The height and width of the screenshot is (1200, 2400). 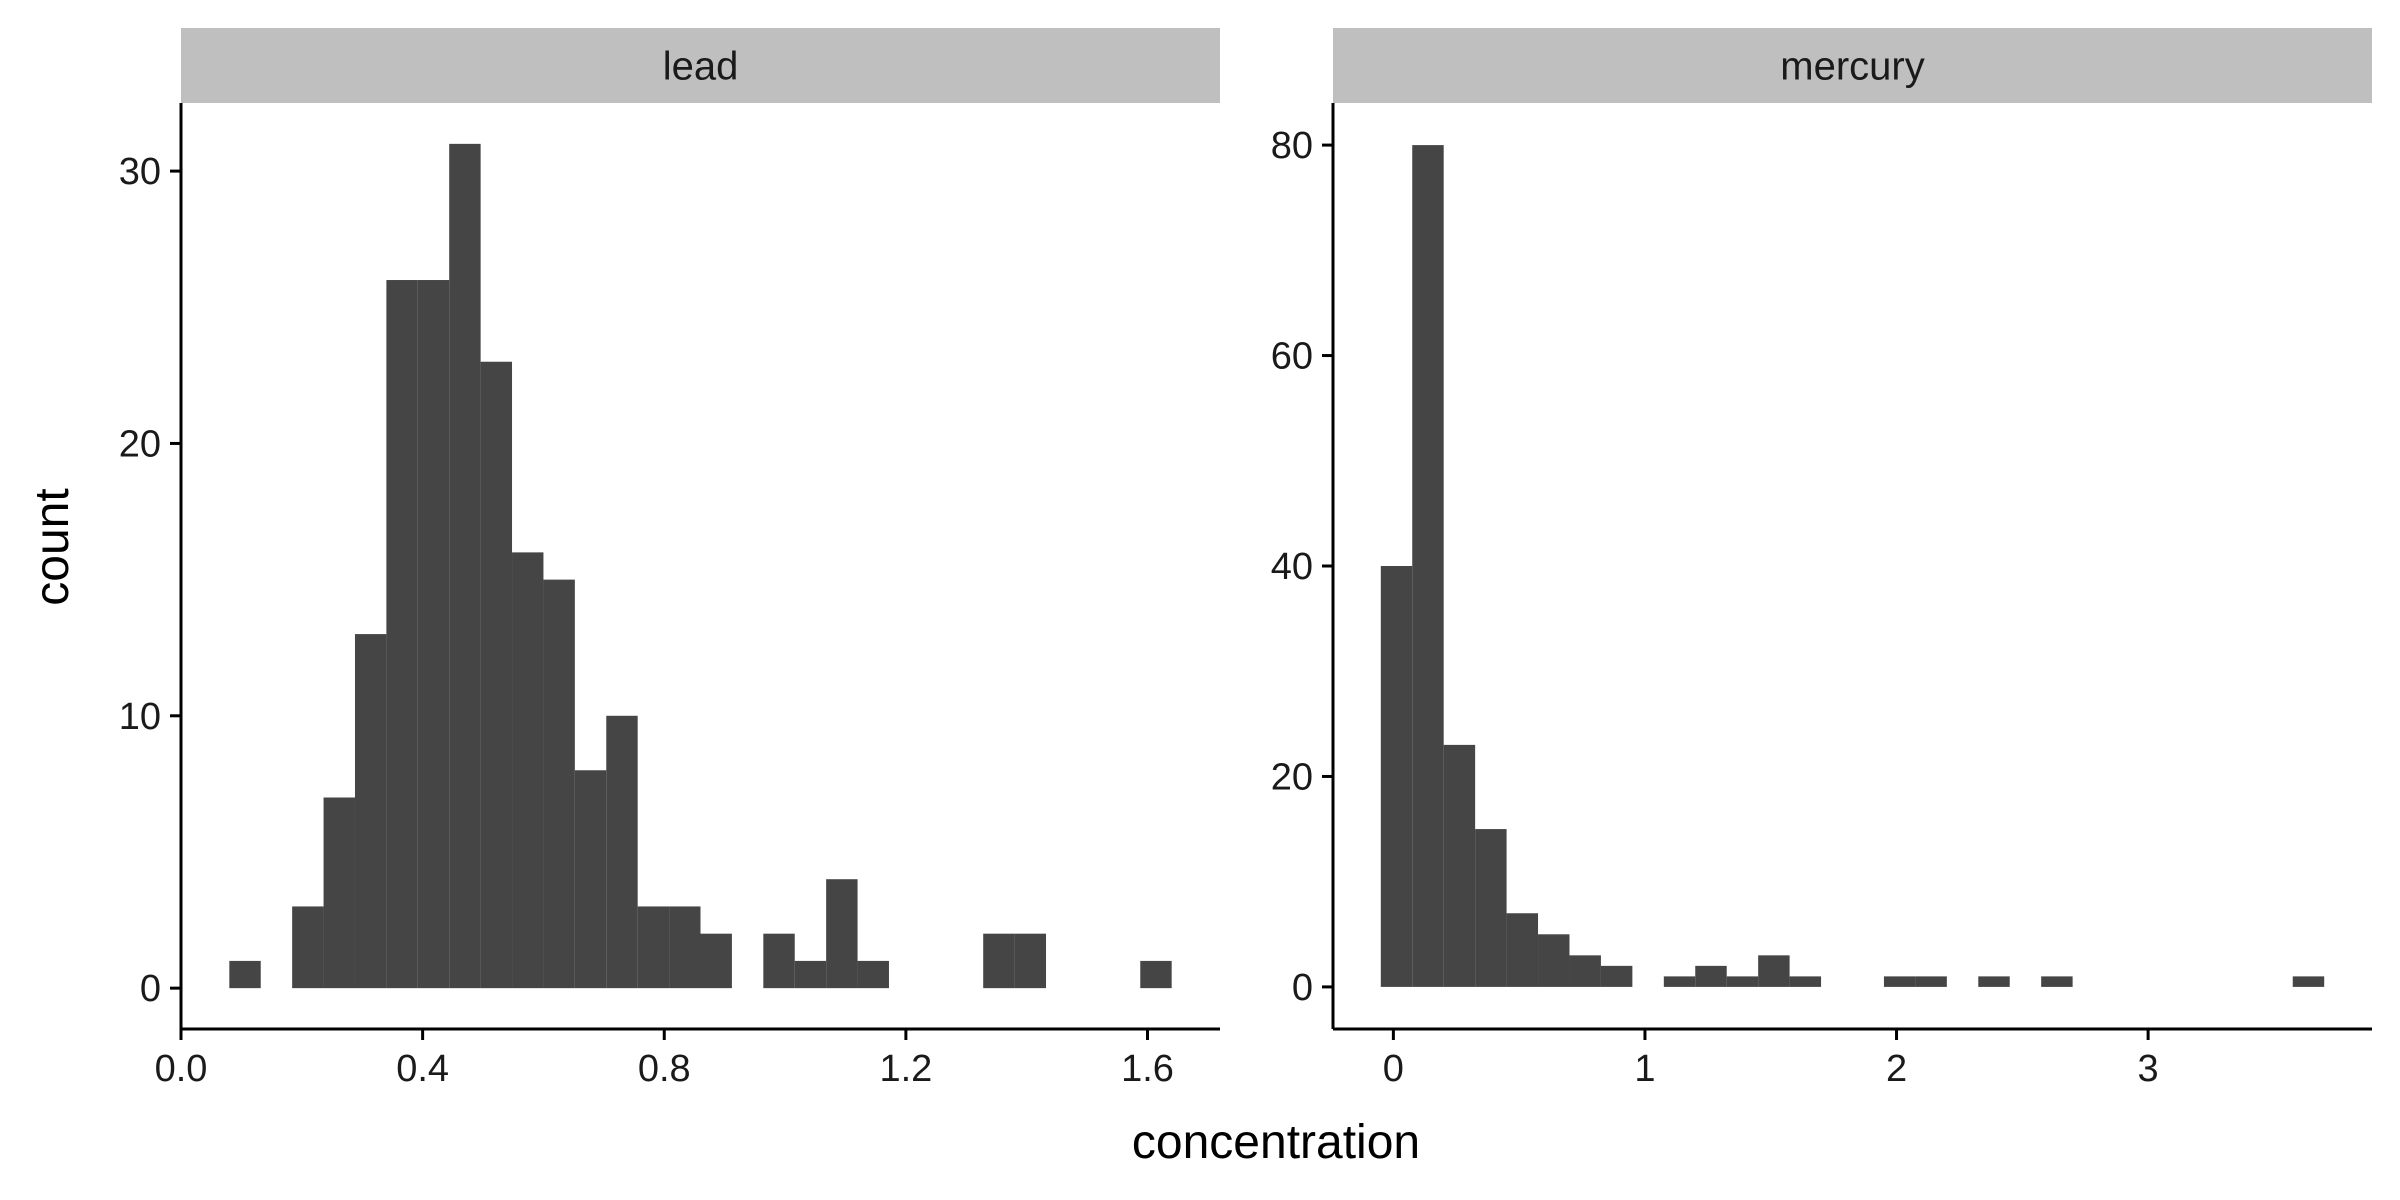 What do you see at coordinates (1896, 1069) in the screenshot?
I see `x-tick-label: 2` at bounding box center [1896, 1069].